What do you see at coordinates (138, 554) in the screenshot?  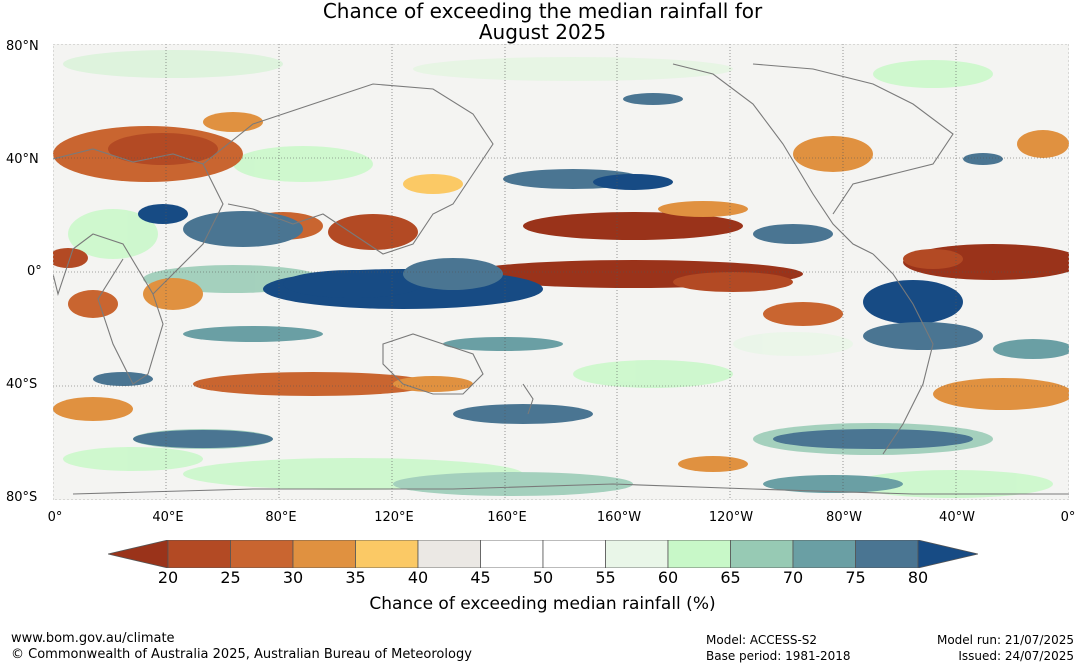 I see `colorbar-arrow-low` at bounding box center [138, 554].